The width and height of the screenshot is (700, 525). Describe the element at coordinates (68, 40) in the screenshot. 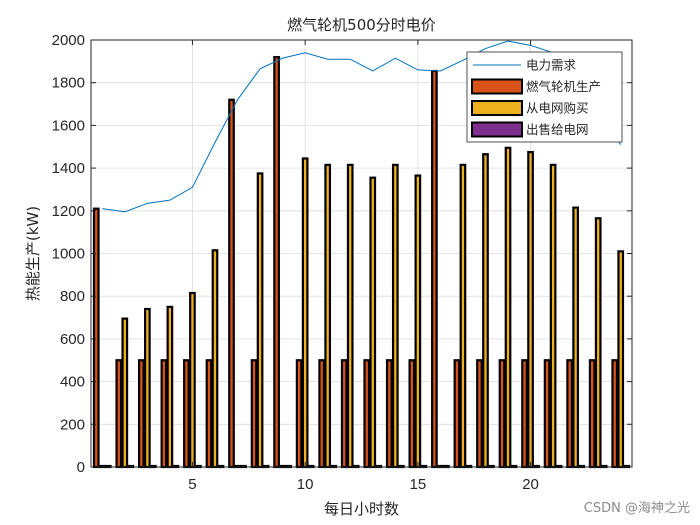

I see `y-tick-label: 2000` at that location.